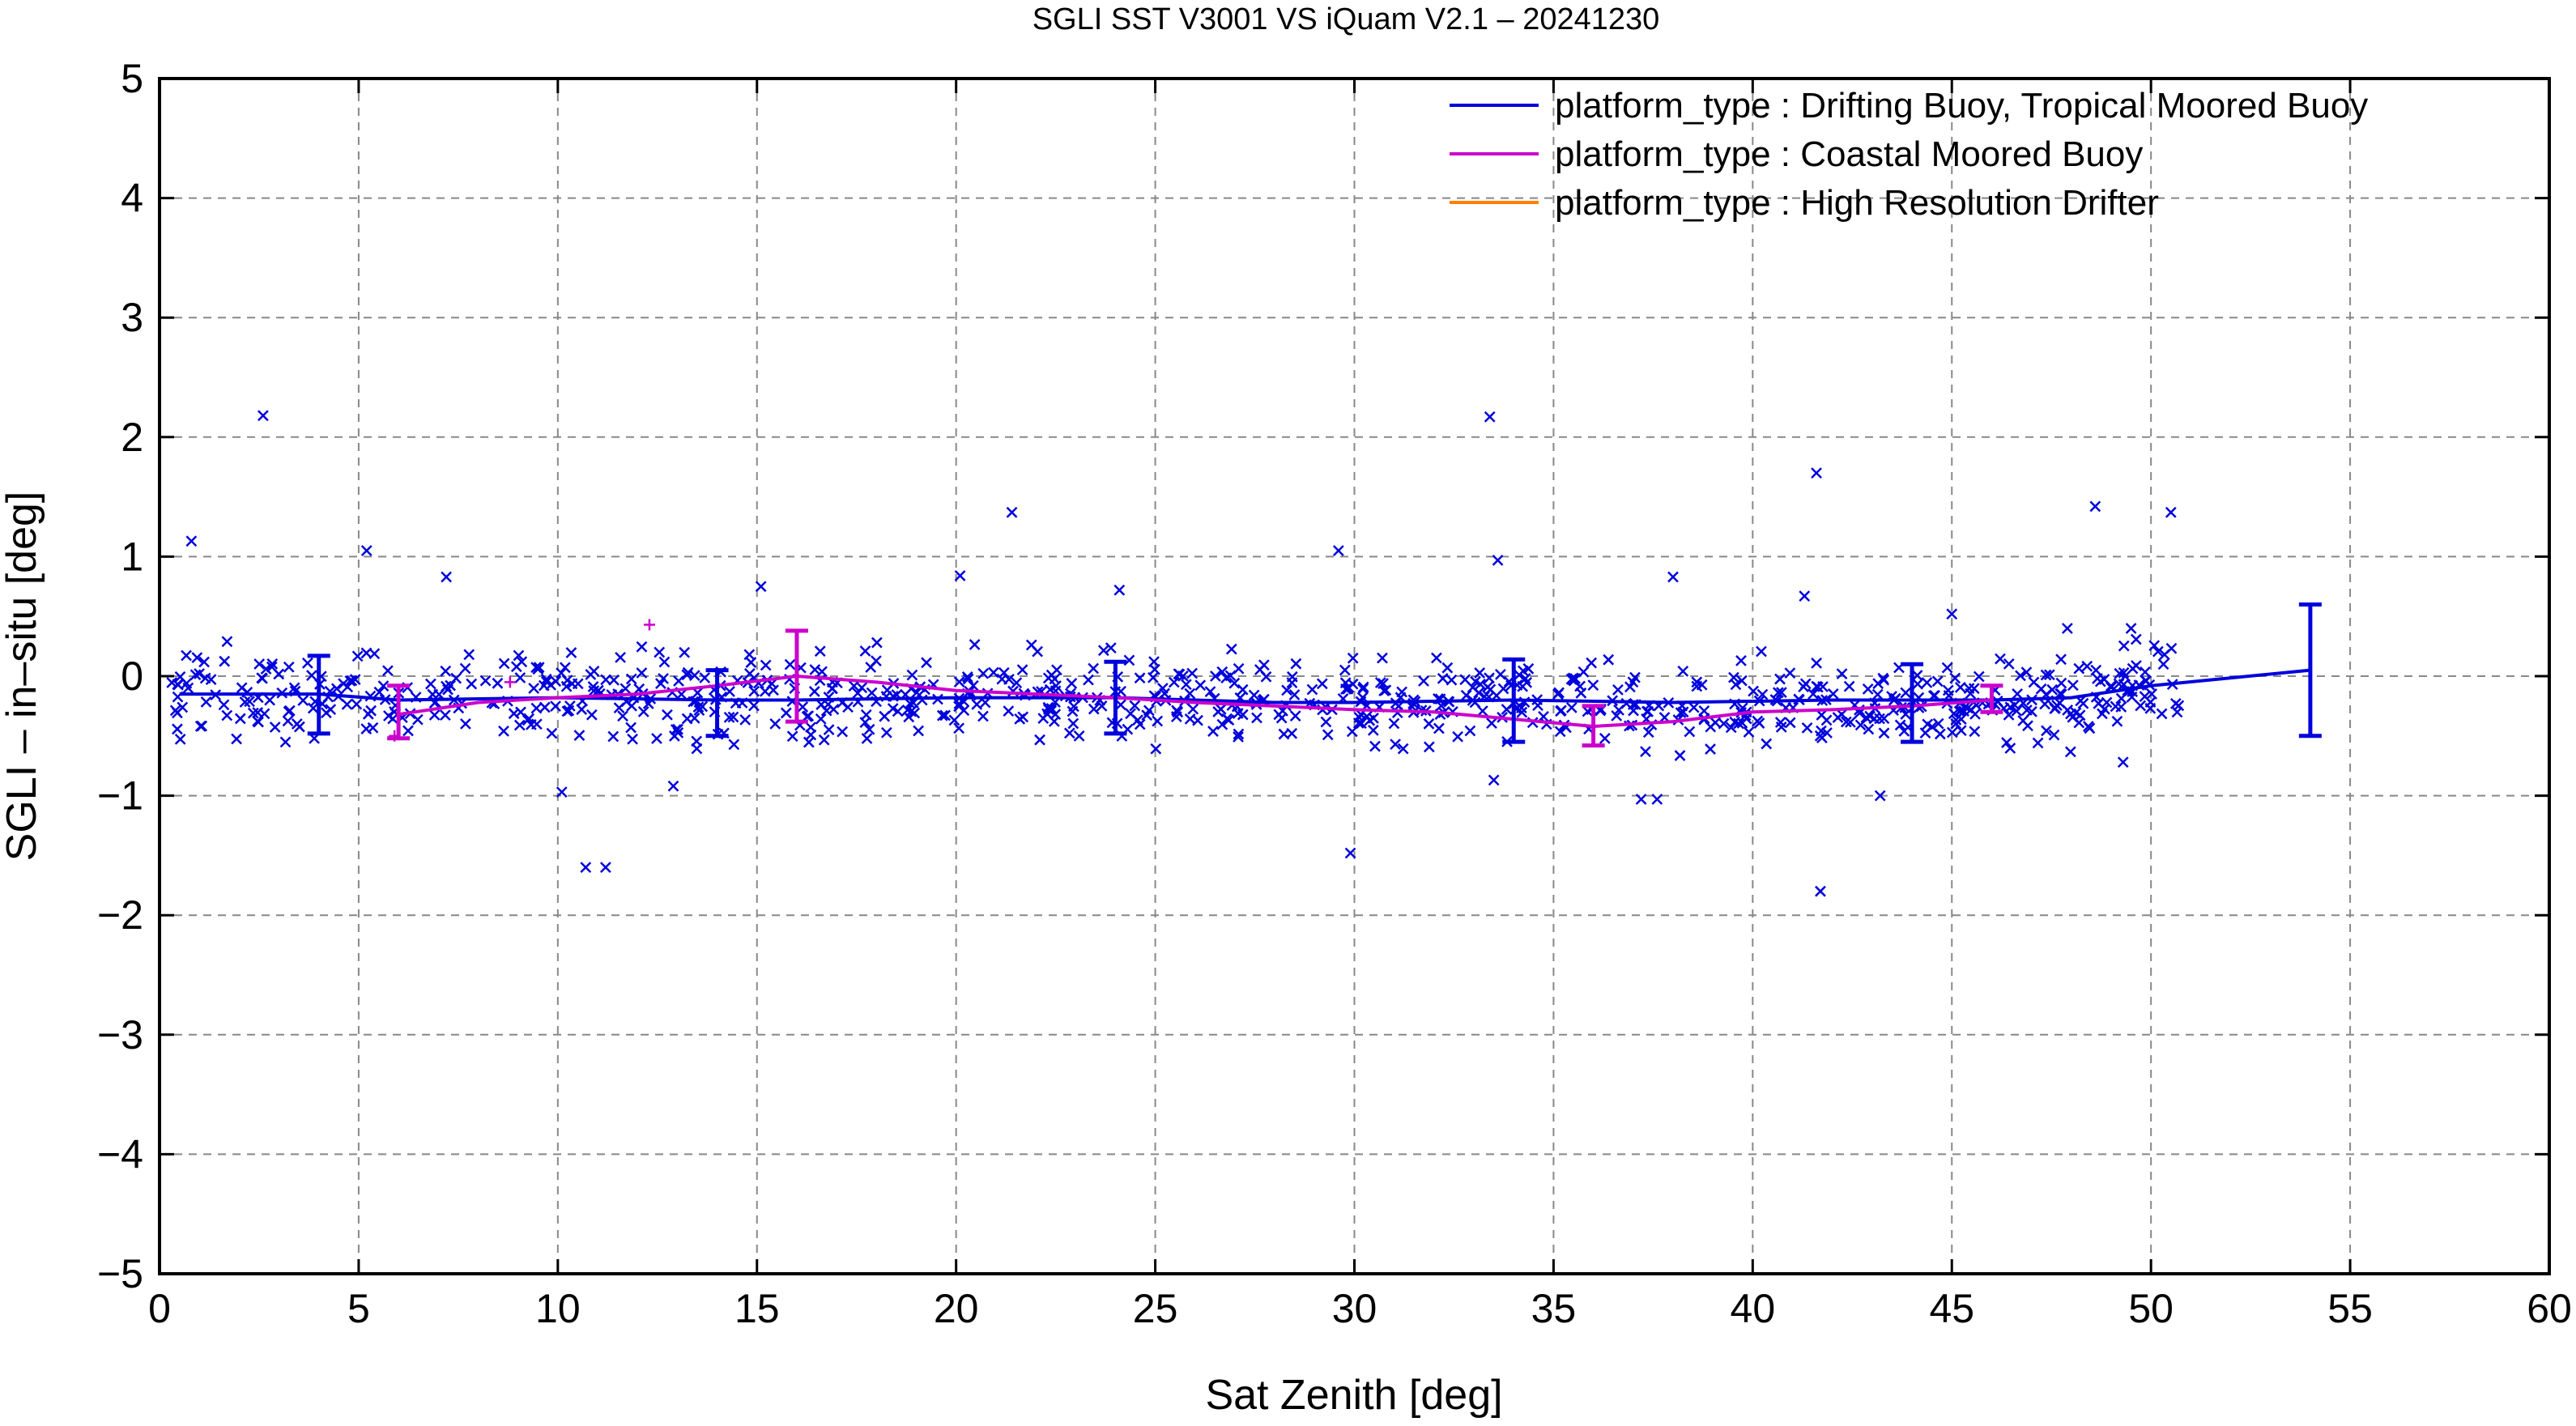 This screenshot has height=1426, width=2576. I want to click on x-tick-label: 25, so click(1155, 1308).